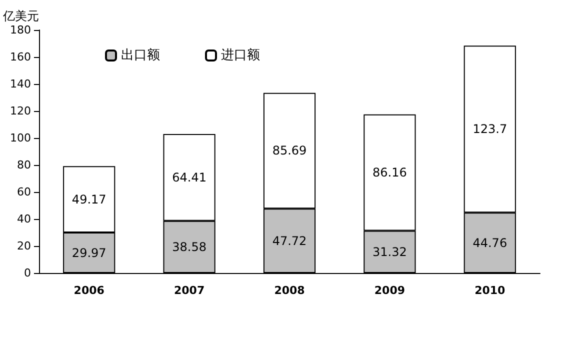 The image size is (561, 342). Describe the element at coordinates (20, 84) in the screenshot. I see `y-tick-label: 140` at that location.